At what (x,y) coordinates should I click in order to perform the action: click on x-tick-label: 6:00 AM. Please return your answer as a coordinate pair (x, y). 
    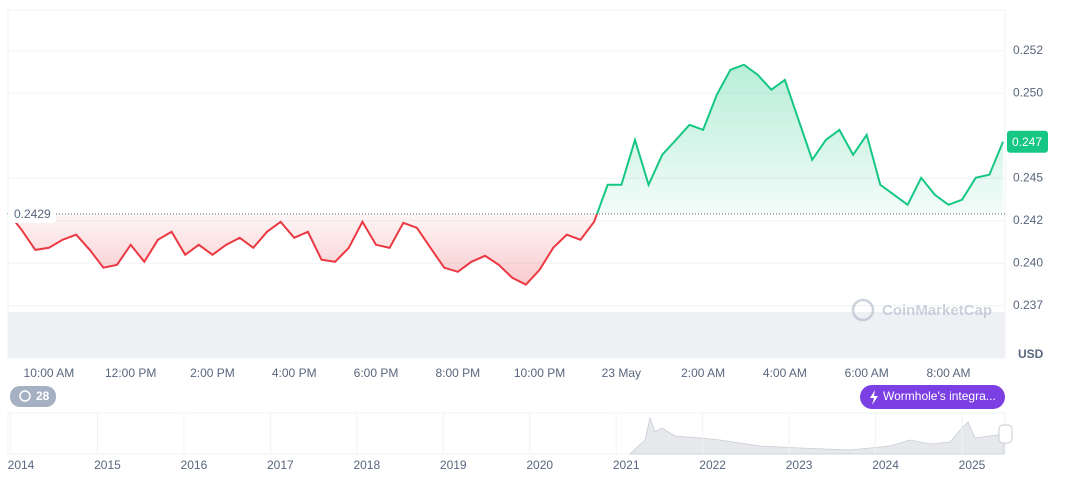
    Looking at the image, I should click on (867, 373).